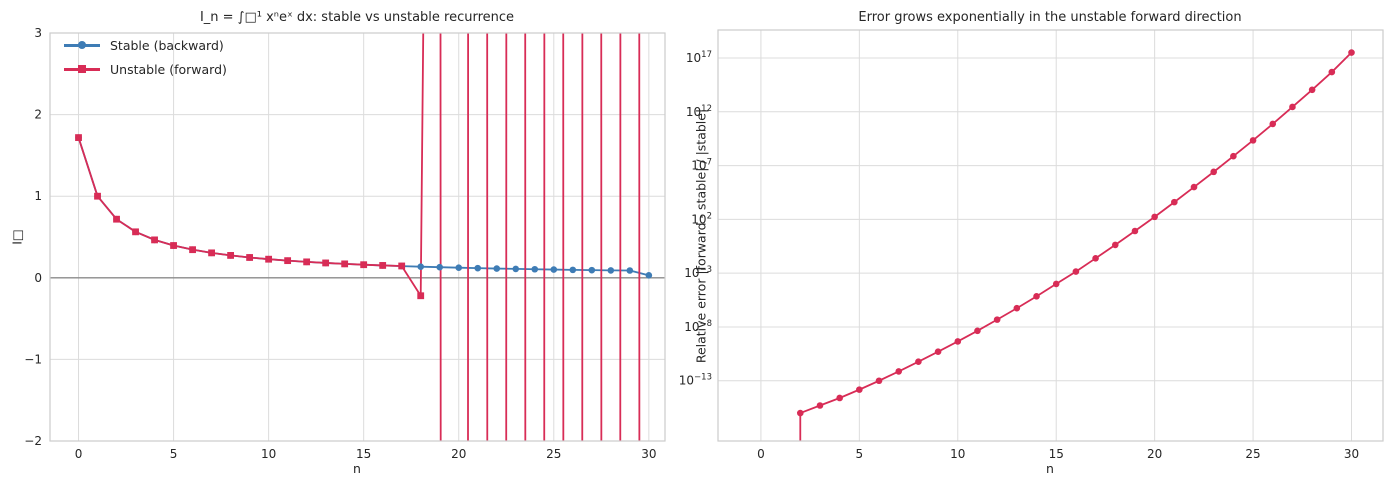 This screenshot has width=1390, height=490. I want to click on right-y-tick-label: 10⁻¹³, so click(695, 380).